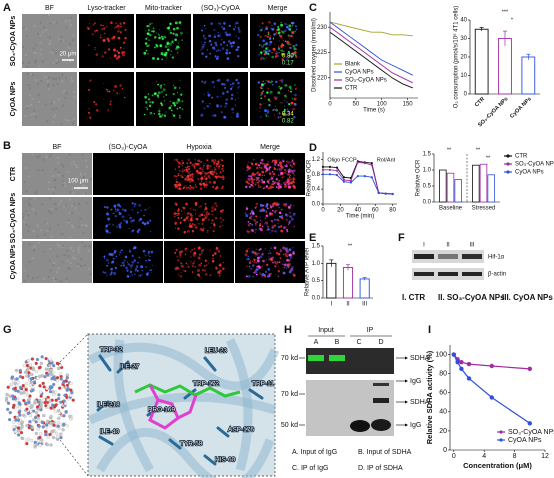 The image size is (554, 478). Describe the element at coordinates (331, 305) in the screenshot. I see `x-tick-label: I` at that location.